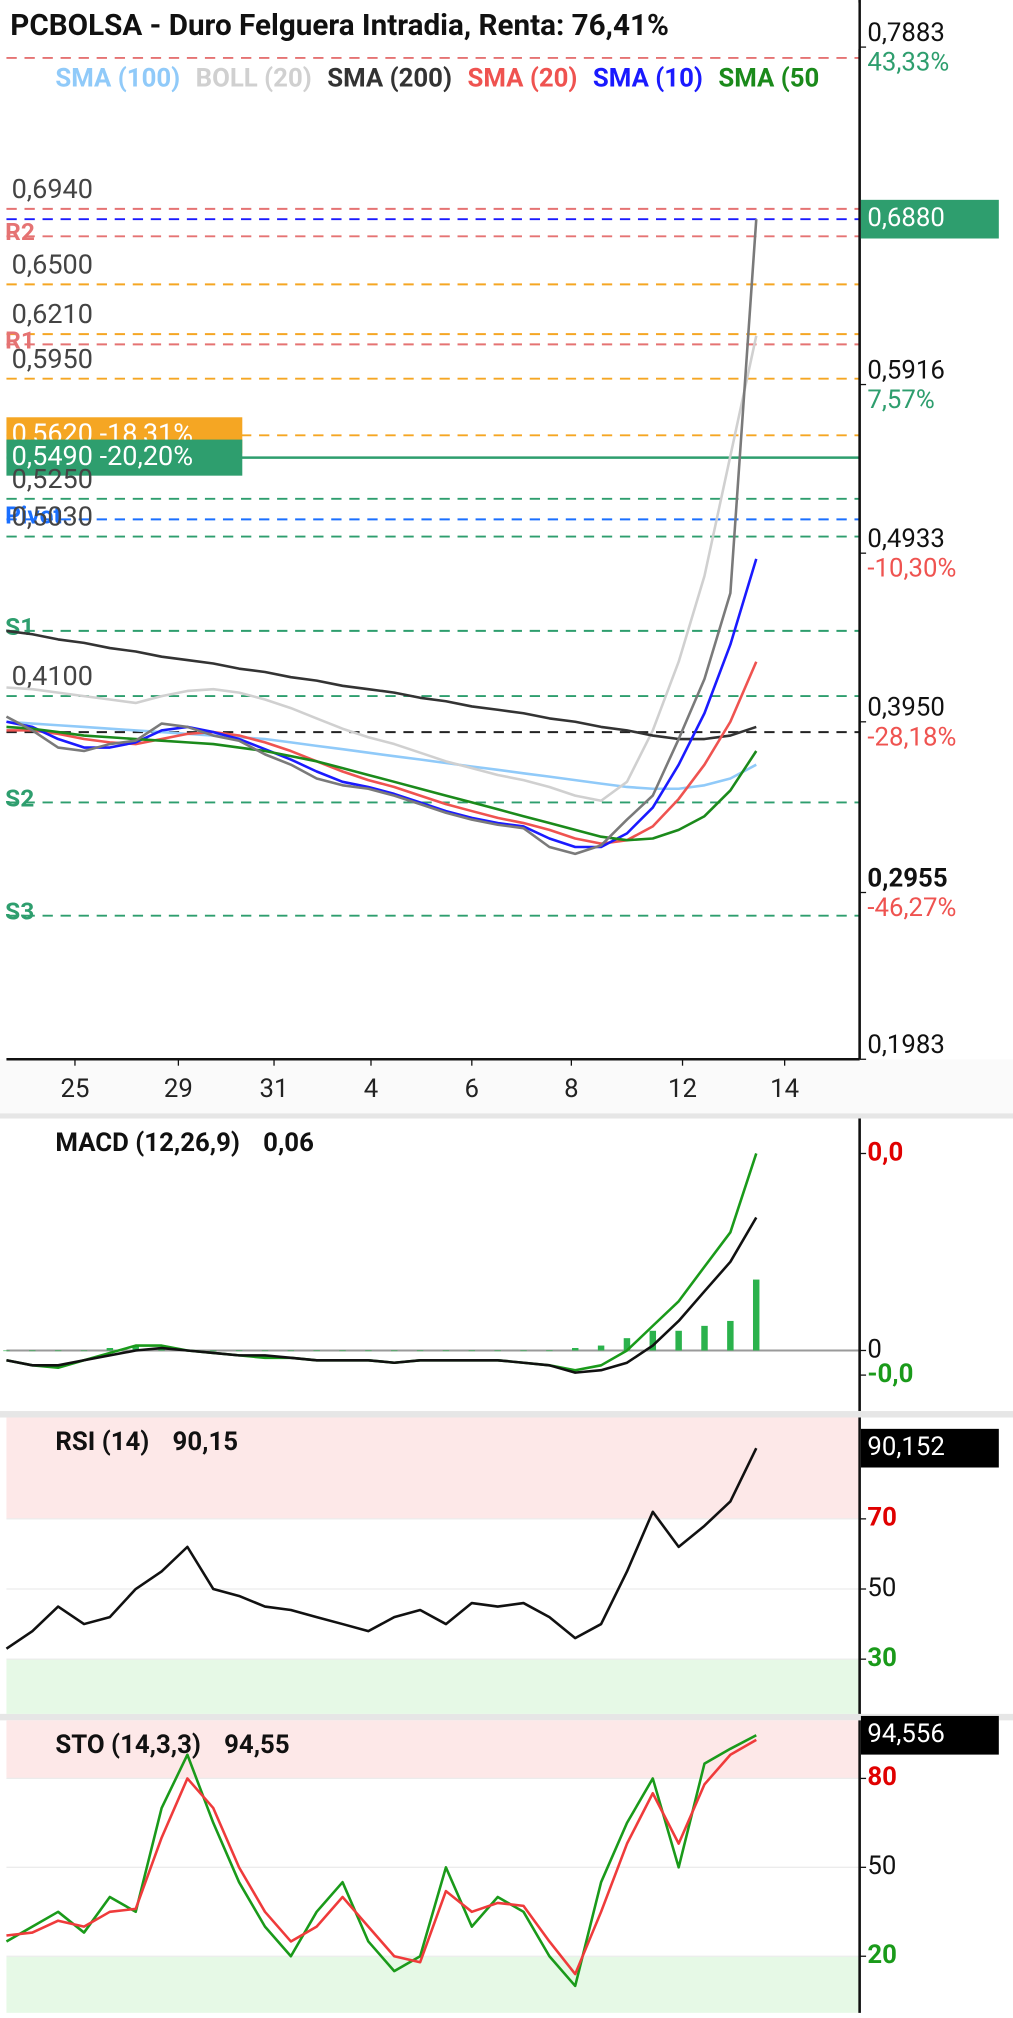 This screenshot has width=1013, height=2018. Describe the element at coordinates (371, 1089) in the screenshot. I see `x-tick-label: 4` at that location.